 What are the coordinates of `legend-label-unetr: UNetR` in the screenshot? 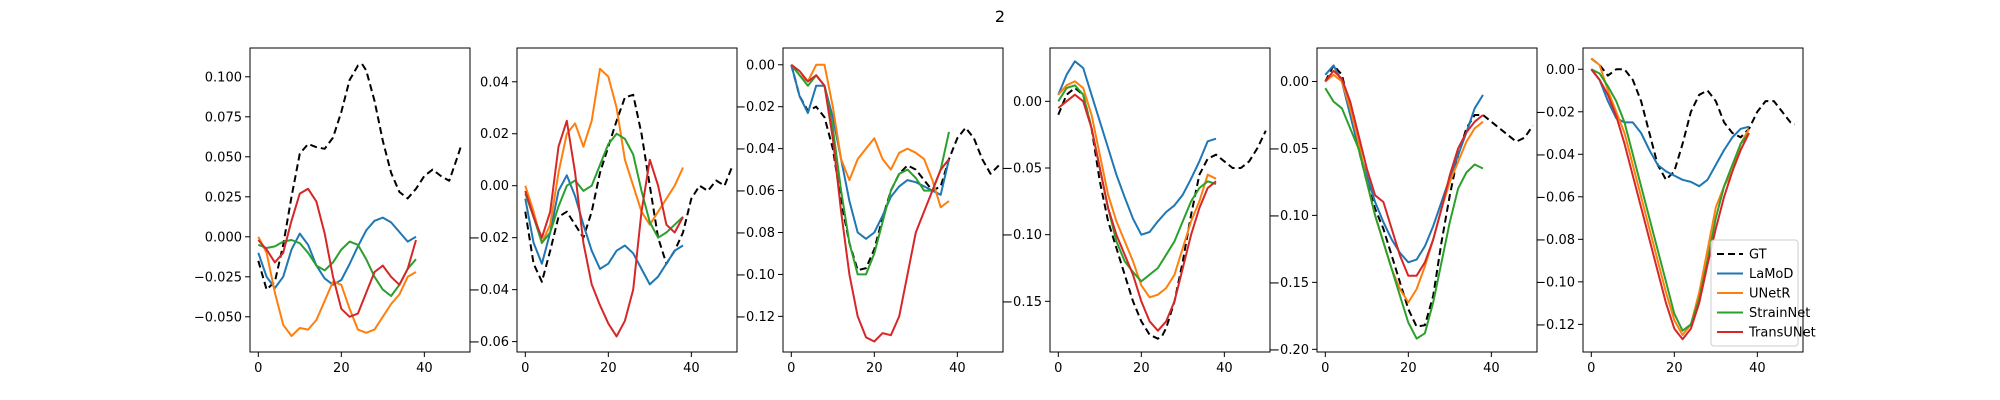 It's located at (1769, 294).